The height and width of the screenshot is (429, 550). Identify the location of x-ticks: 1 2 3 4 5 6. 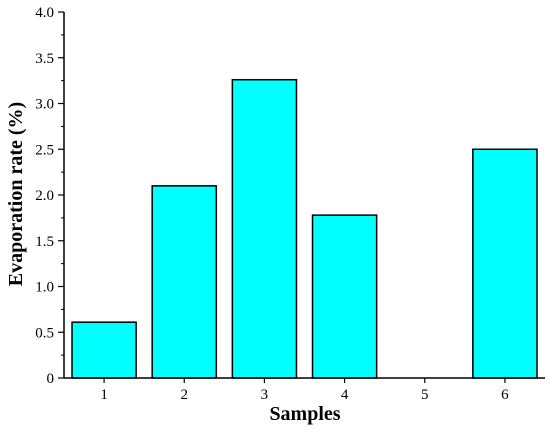
(304, 390).